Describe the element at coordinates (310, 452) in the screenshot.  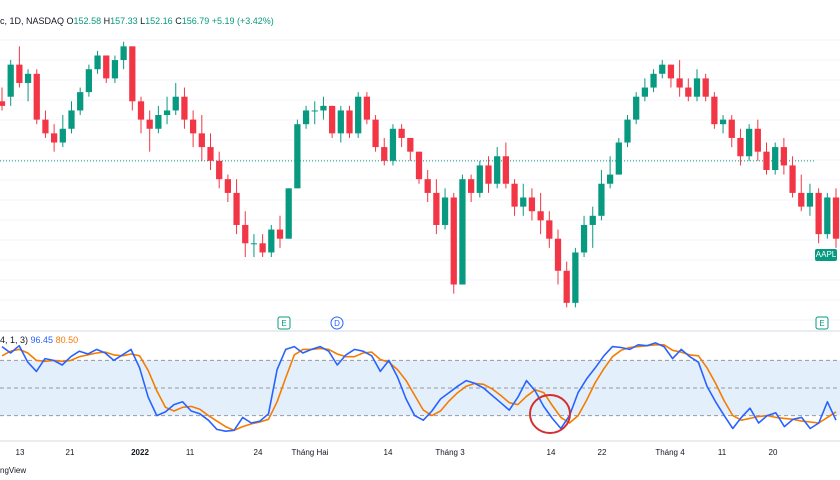
I see `x-tick-label: Tháng Hai` at that location.